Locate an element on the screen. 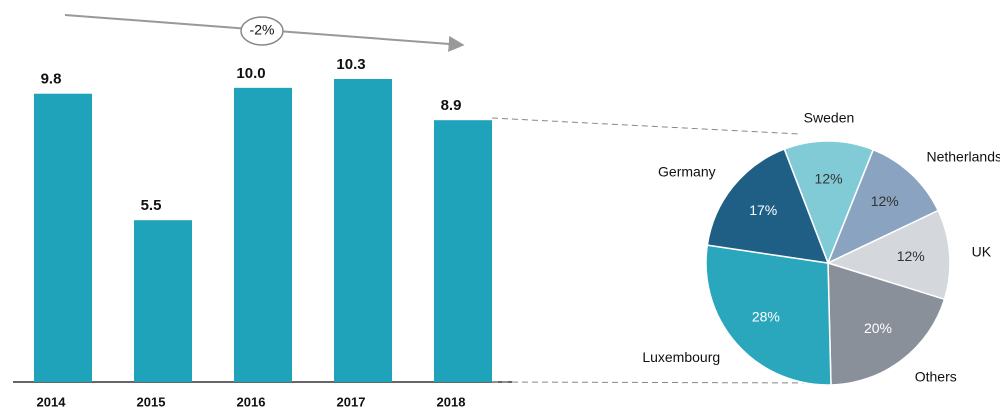  x-tick-label: 2014 is located at coordinates (52, 401).